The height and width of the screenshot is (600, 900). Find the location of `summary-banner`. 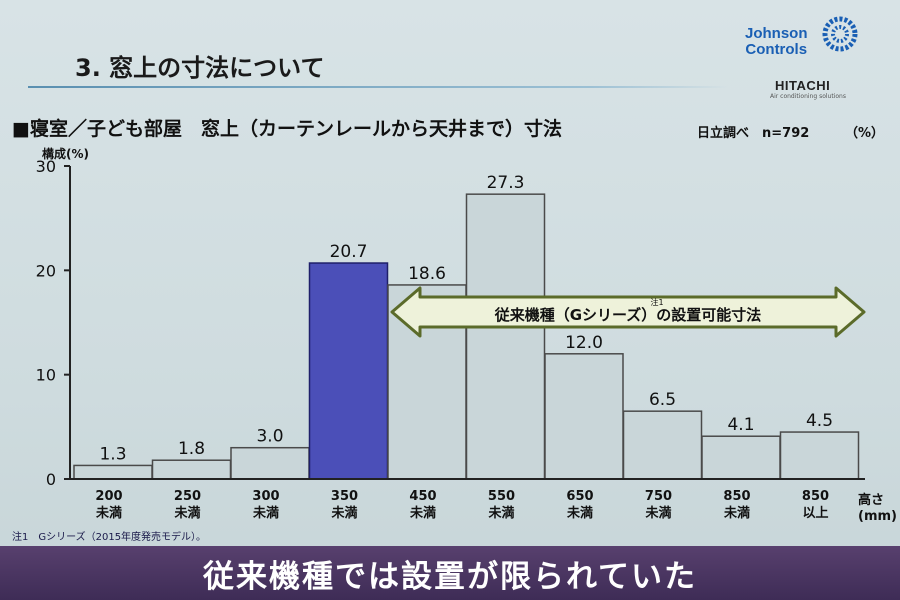

summary-banner is located at coordinates (450, 573).